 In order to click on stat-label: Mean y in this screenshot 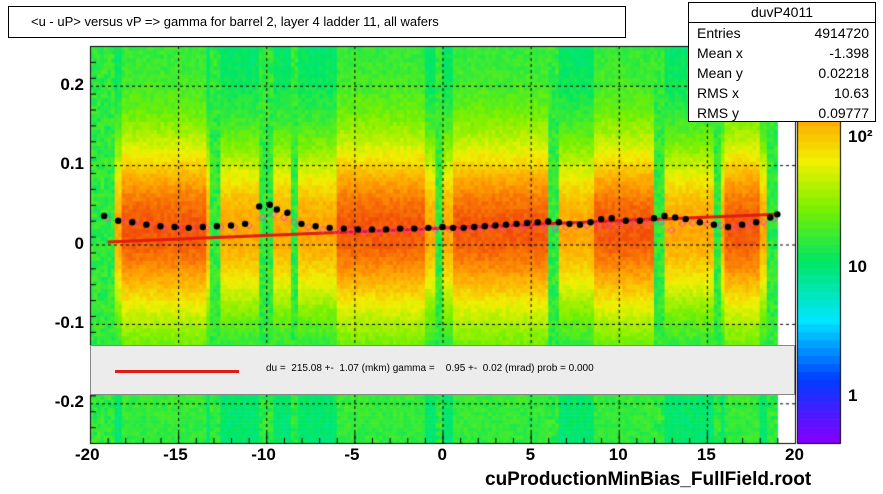, I will do `click(720, 73)`.